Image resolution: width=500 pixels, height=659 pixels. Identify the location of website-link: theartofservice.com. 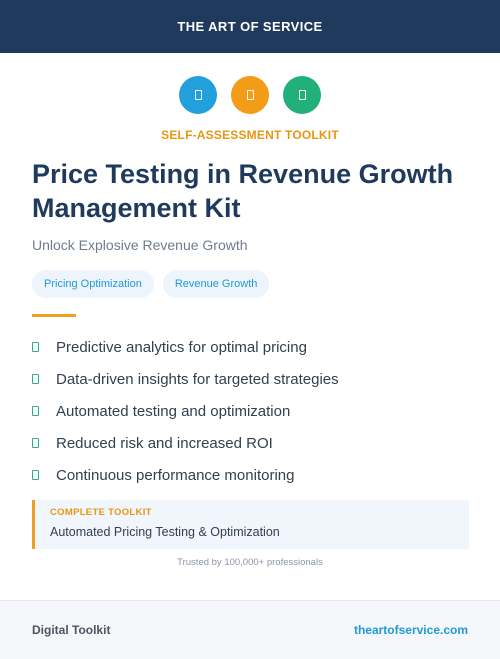
(410, 630).